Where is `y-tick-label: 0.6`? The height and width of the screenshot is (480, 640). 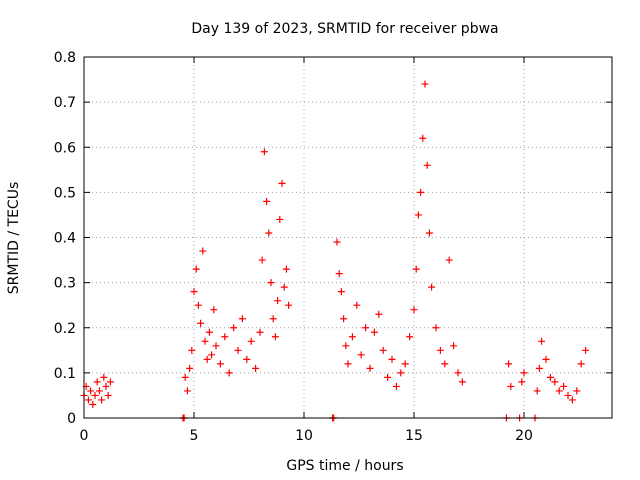 y-tick-label: 0.6 is located at coordinates (65, 148).